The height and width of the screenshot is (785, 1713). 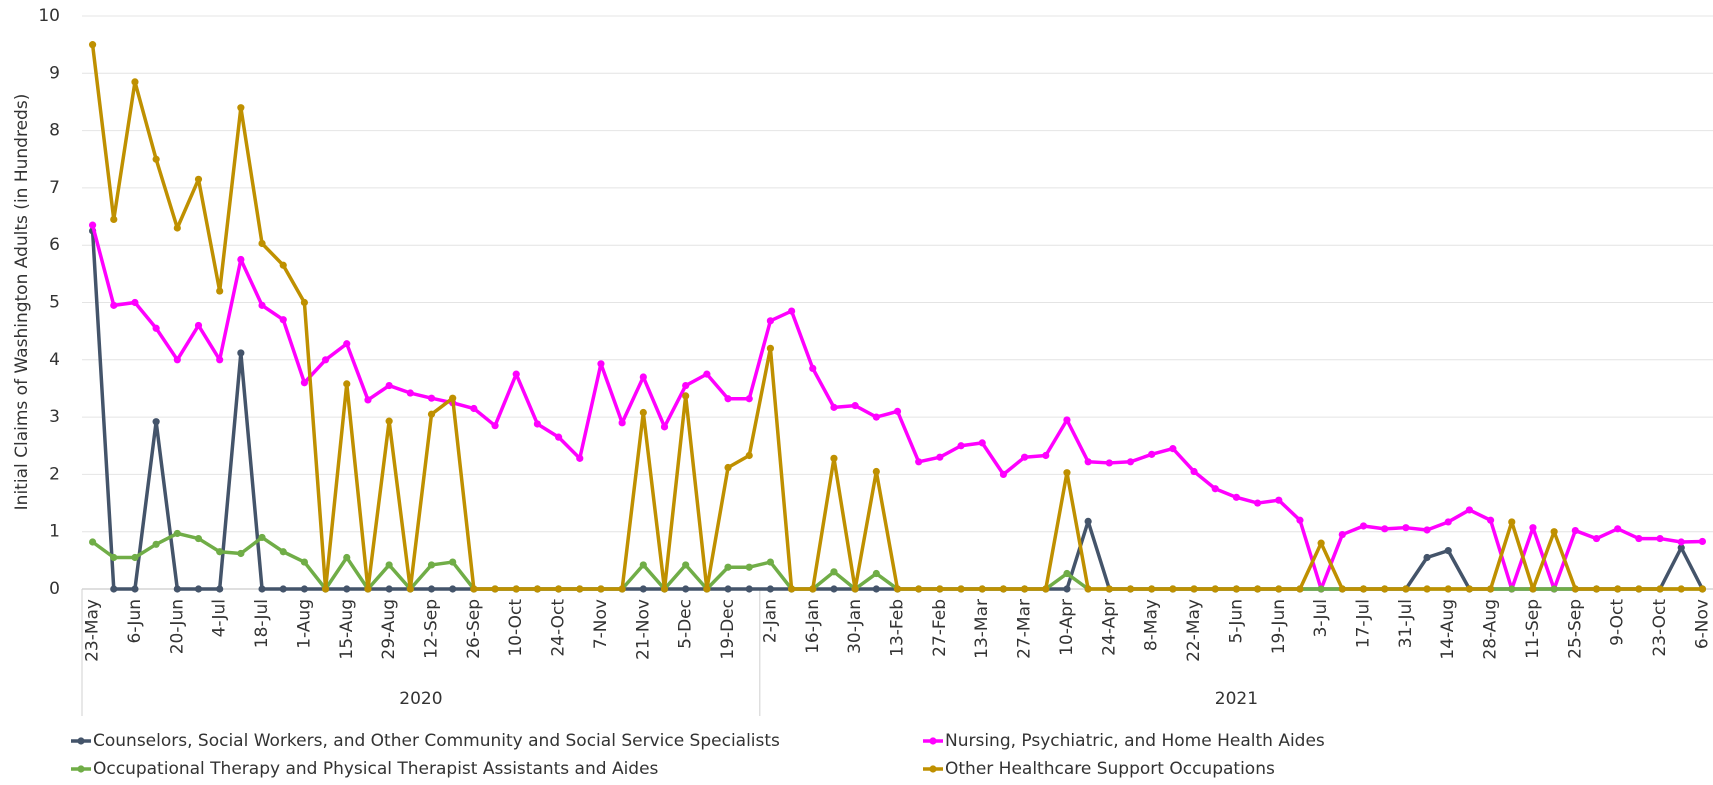 What do you see at coordinates (474, 629) in the screenshot?
I see `x-tick-label: 26-Sep` at bounding box center [474, 629].